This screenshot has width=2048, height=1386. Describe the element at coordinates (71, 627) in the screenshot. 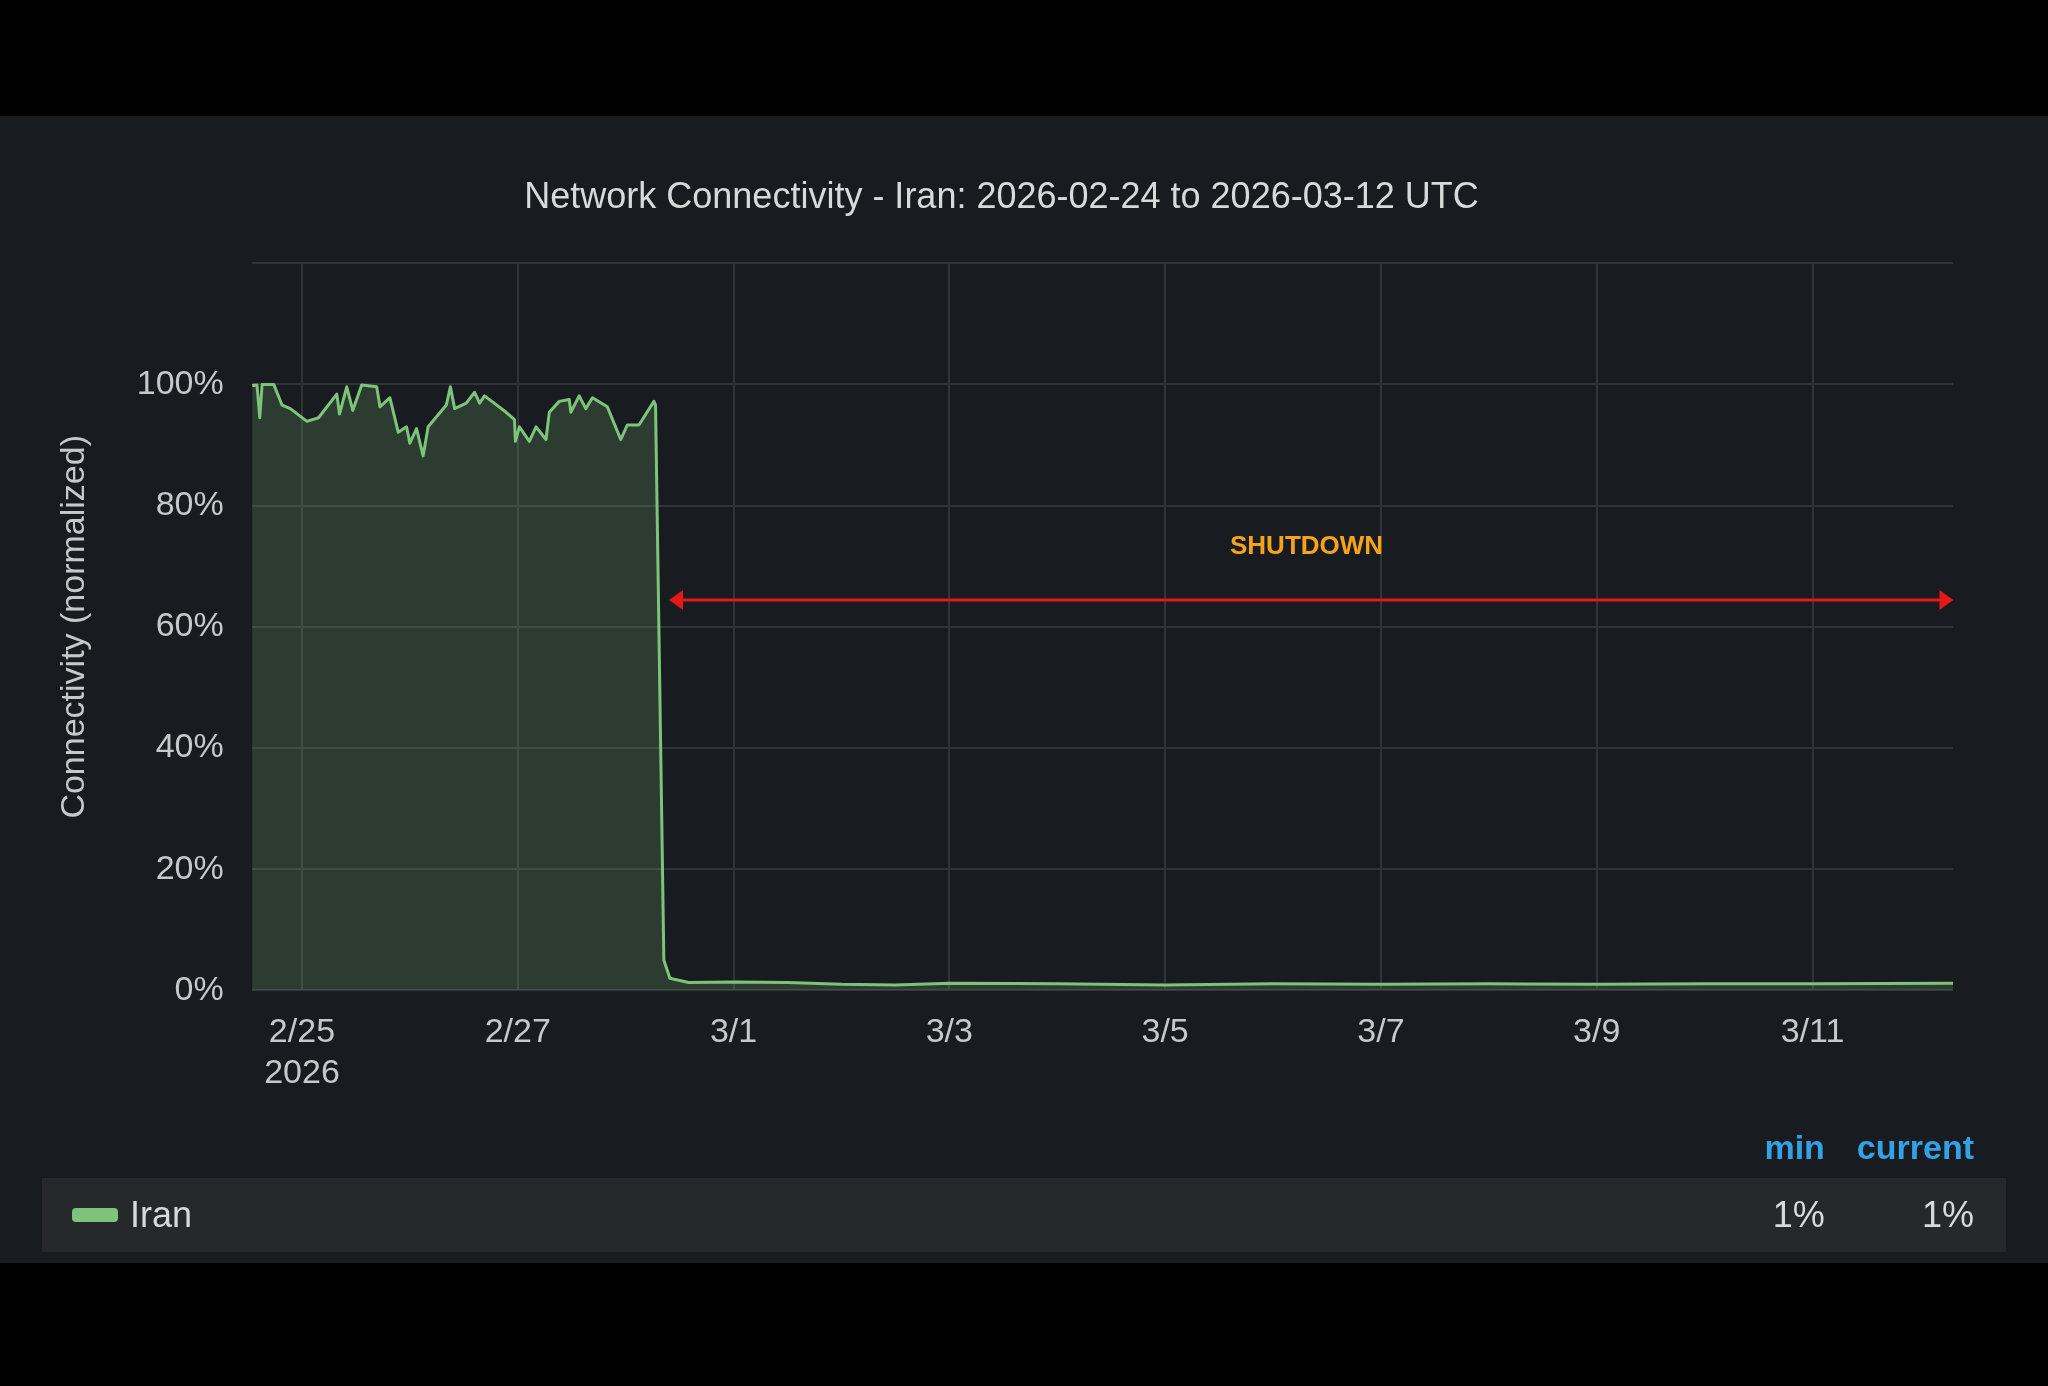

I see `y-axis-title: Connectivity (normalized)` at that location.